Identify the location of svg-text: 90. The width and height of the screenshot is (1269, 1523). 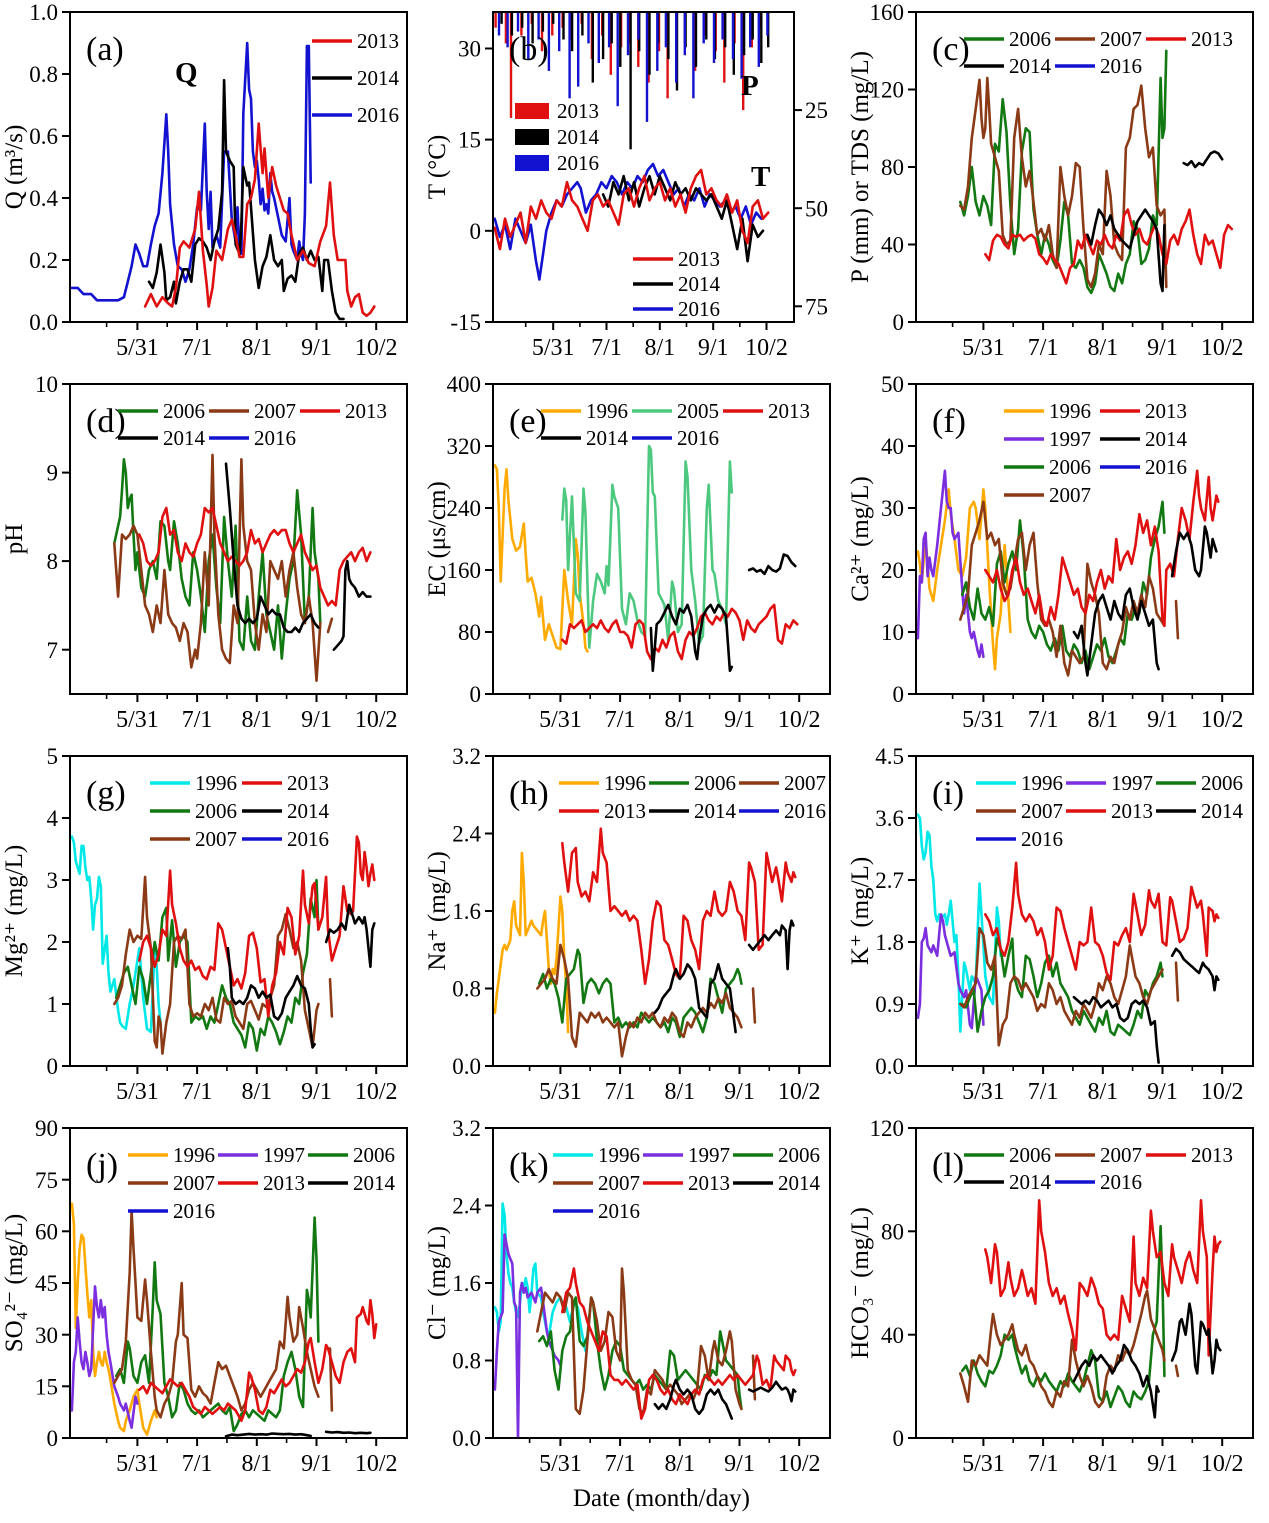
(46, 1128).